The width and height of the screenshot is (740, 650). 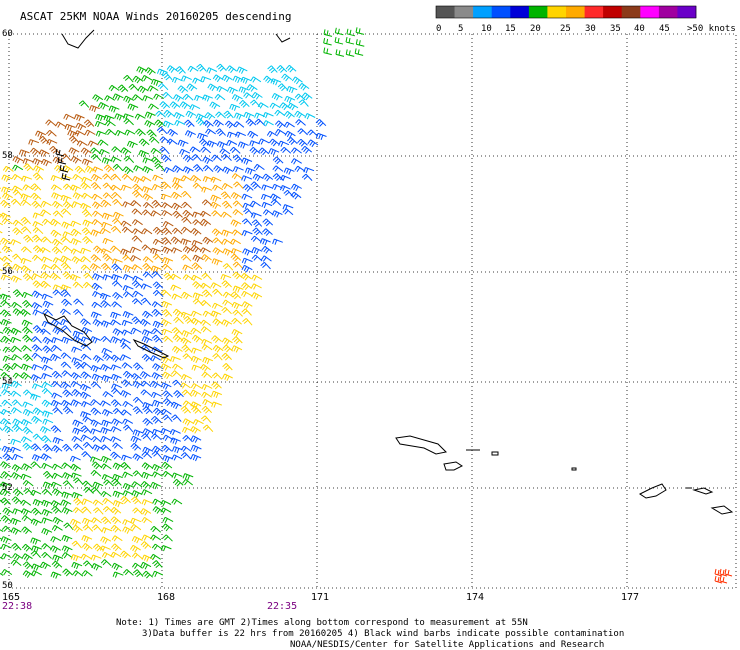 What do you see at coordinates (585, 19) in the screenshot?
I see `wind-speed-legend: 0 5 10 15 20 25 30 35 40 45 >50 knots` at bounding box center [585, 19].